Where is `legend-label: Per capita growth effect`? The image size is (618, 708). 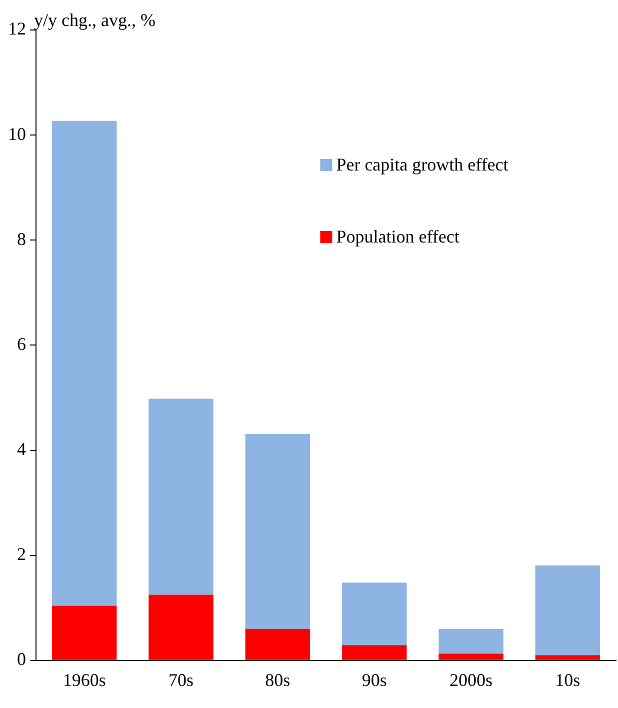
legend-label: Per capita growth effect is located at coordinates (422, 164).